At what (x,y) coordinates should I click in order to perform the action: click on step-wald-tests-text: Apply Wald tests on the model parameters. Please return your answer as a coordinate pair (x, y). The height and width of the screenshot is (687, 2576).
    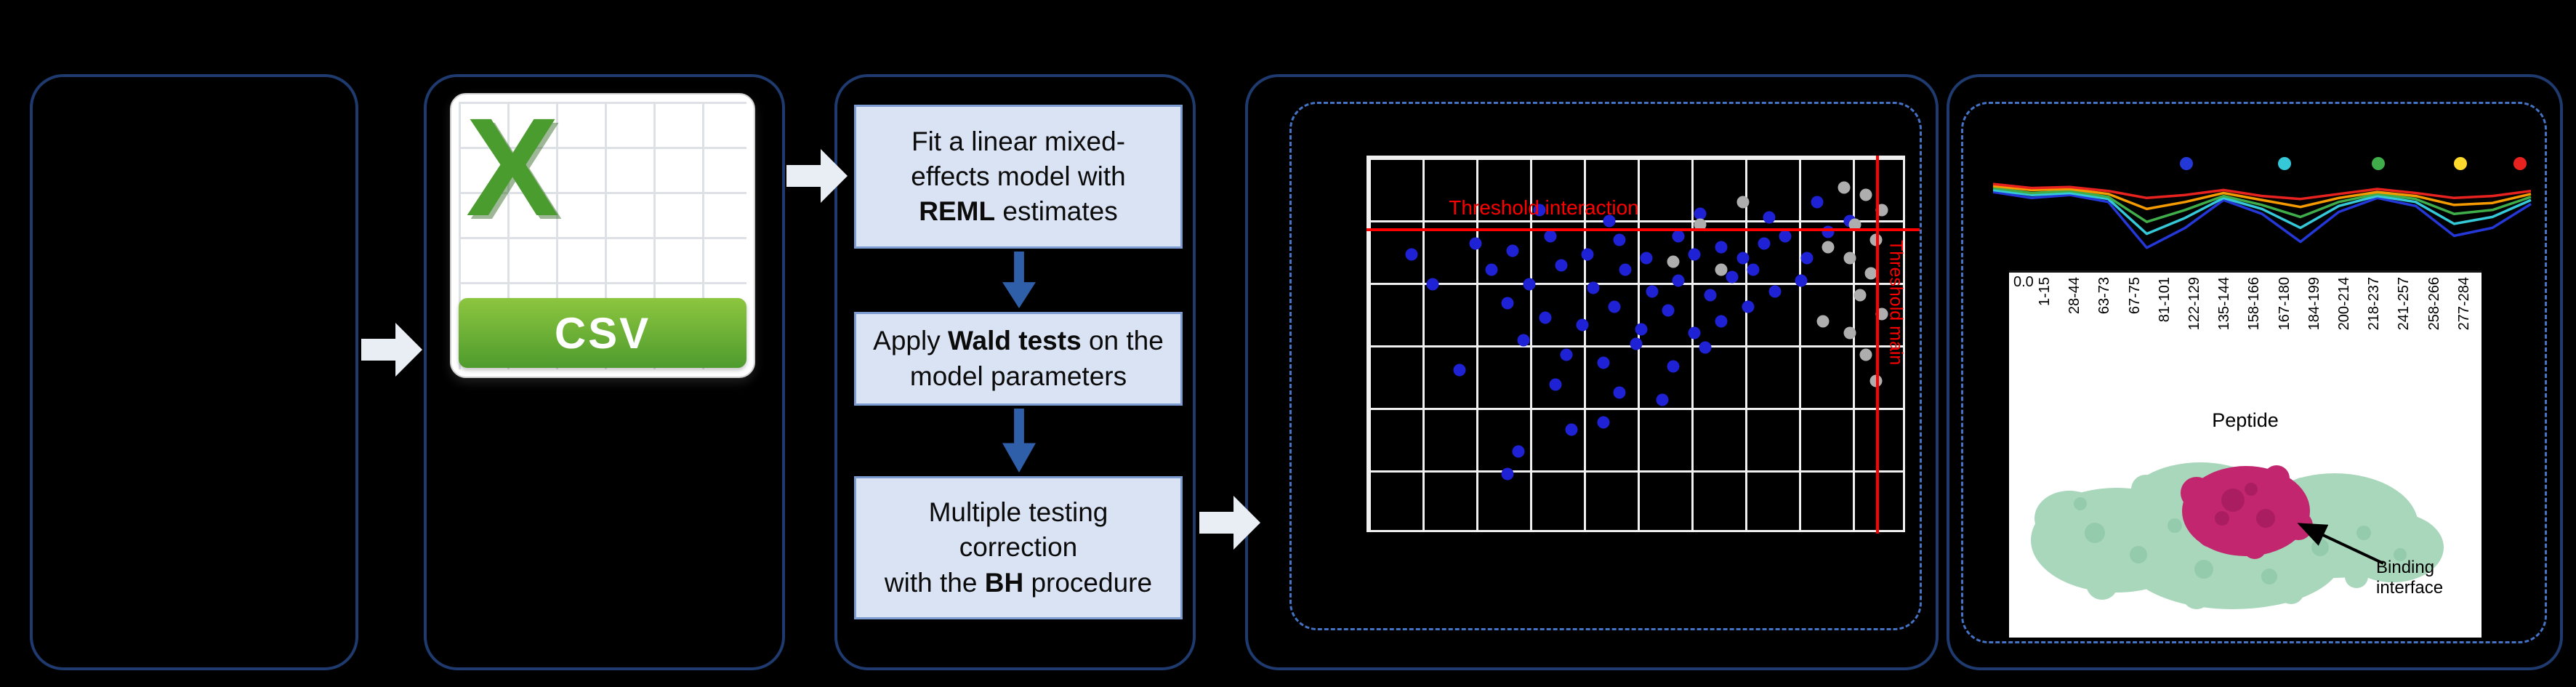
    Looking at the image, I should click on (1018, 358).